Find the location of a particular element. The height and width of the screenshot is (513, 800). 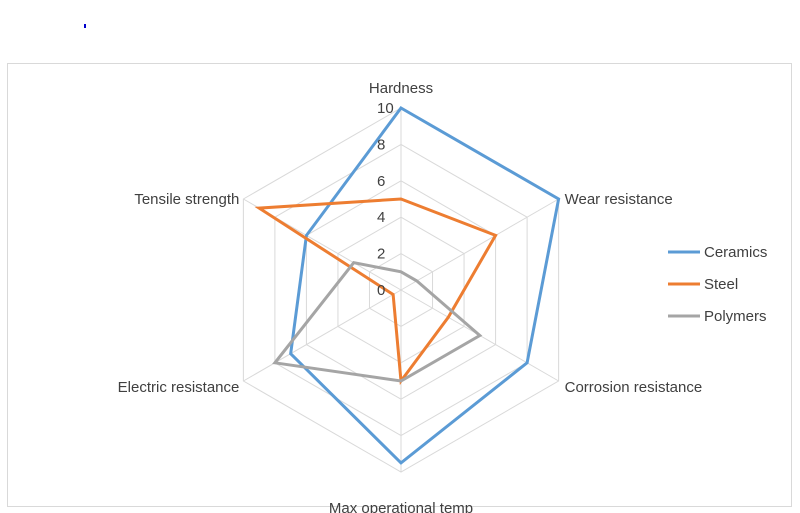

radial-tick-labels: 0 2 4 6 8 10 is located at coordinates (385, 199).